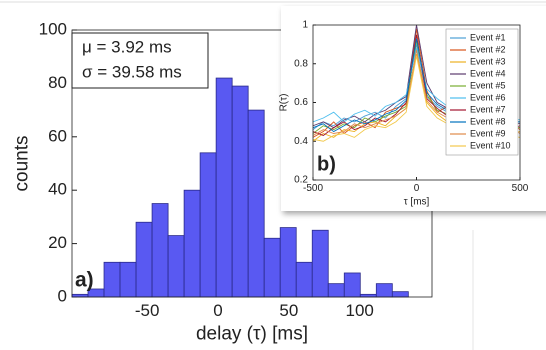 This screenshot has width=546, height=350. Describe the element at coordinates (488, 97) in the screenshot. I see `legend-label: Event #6` at that location.